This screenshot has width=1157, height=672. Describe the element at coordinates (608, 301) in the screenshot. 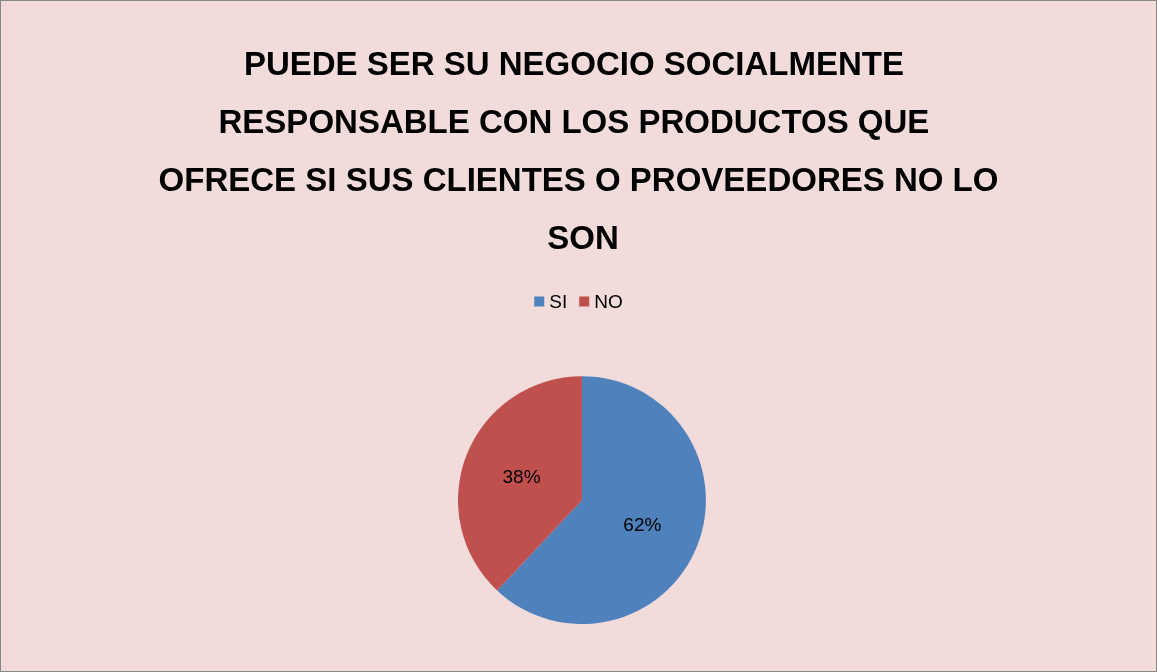

I see `legend-label: NO` at that location.